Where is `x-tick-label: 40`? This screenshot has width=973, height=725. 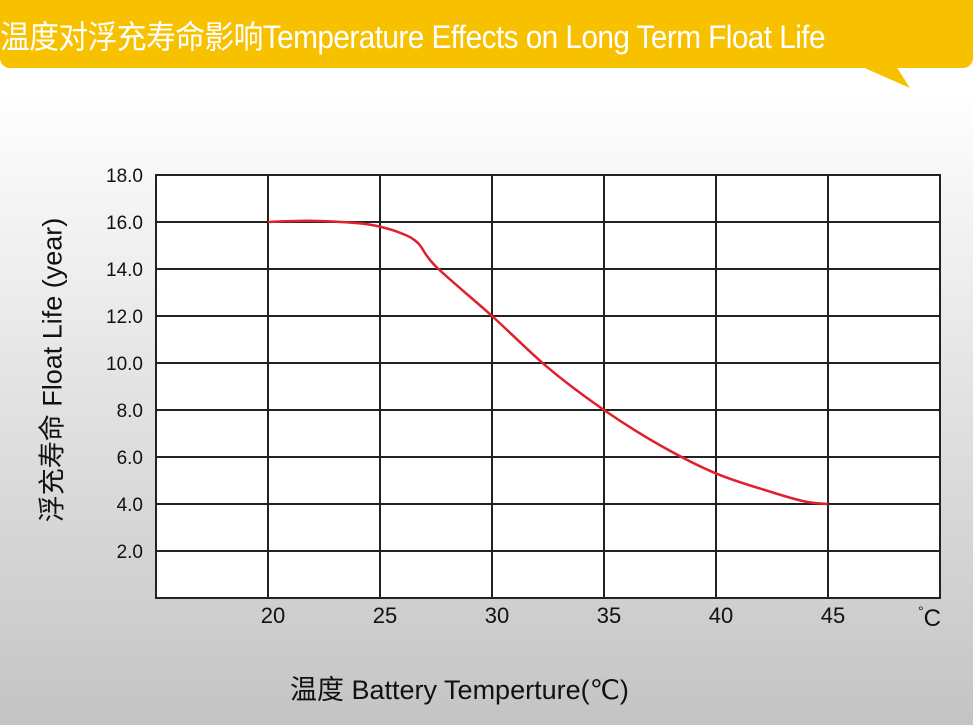 x-tick-label: 40 is located at coordinates (721, 615).